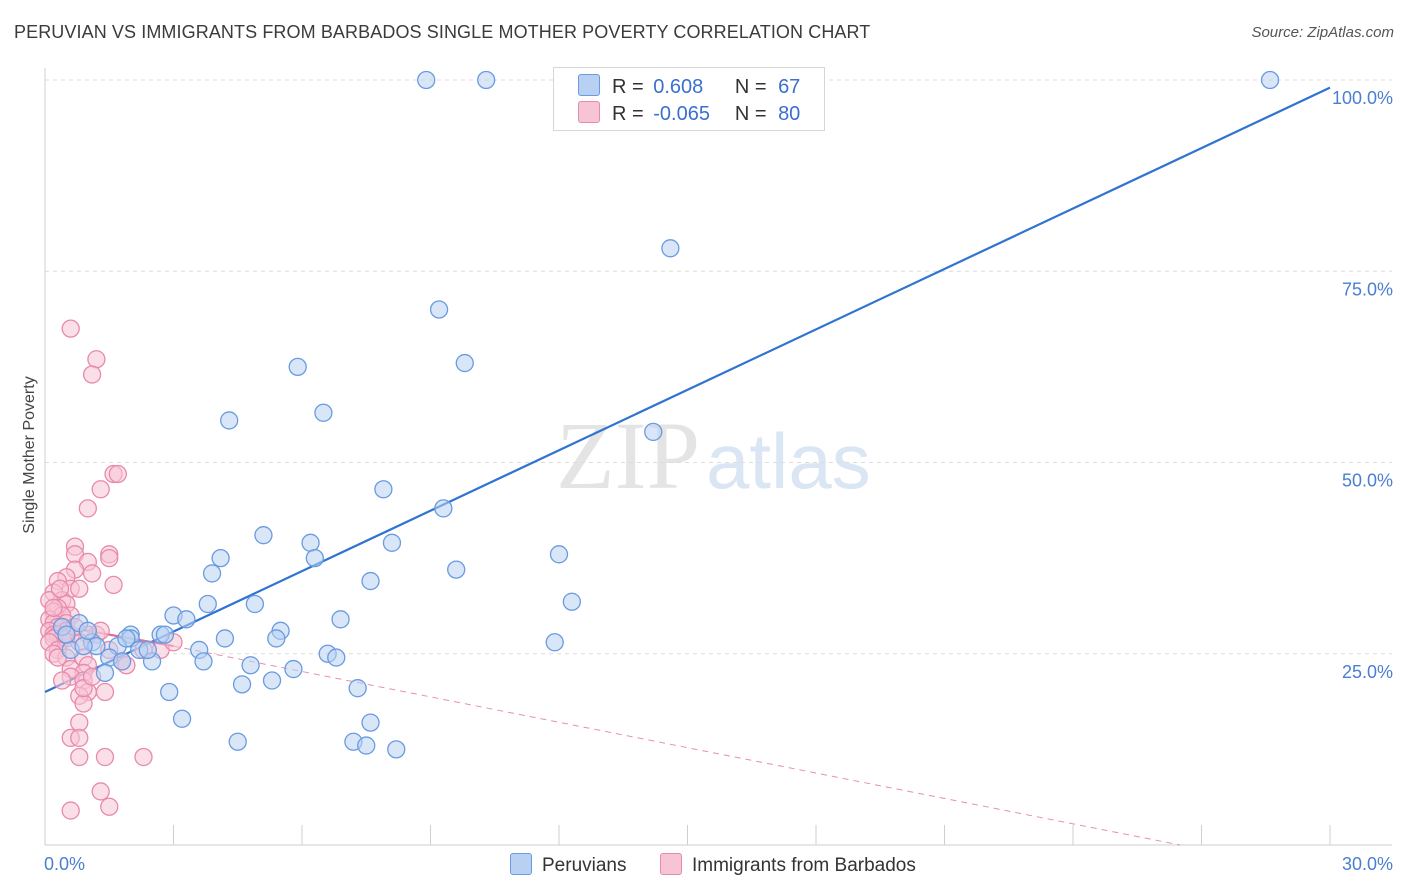 This screenshot has width=1406, height=892. What do you see at coordinates (689, 99) in the screenshot?
I see `correlation-legend: R = 0.608 N = 67 R = -0.065 N = 80` at bounding box center [689, 99].